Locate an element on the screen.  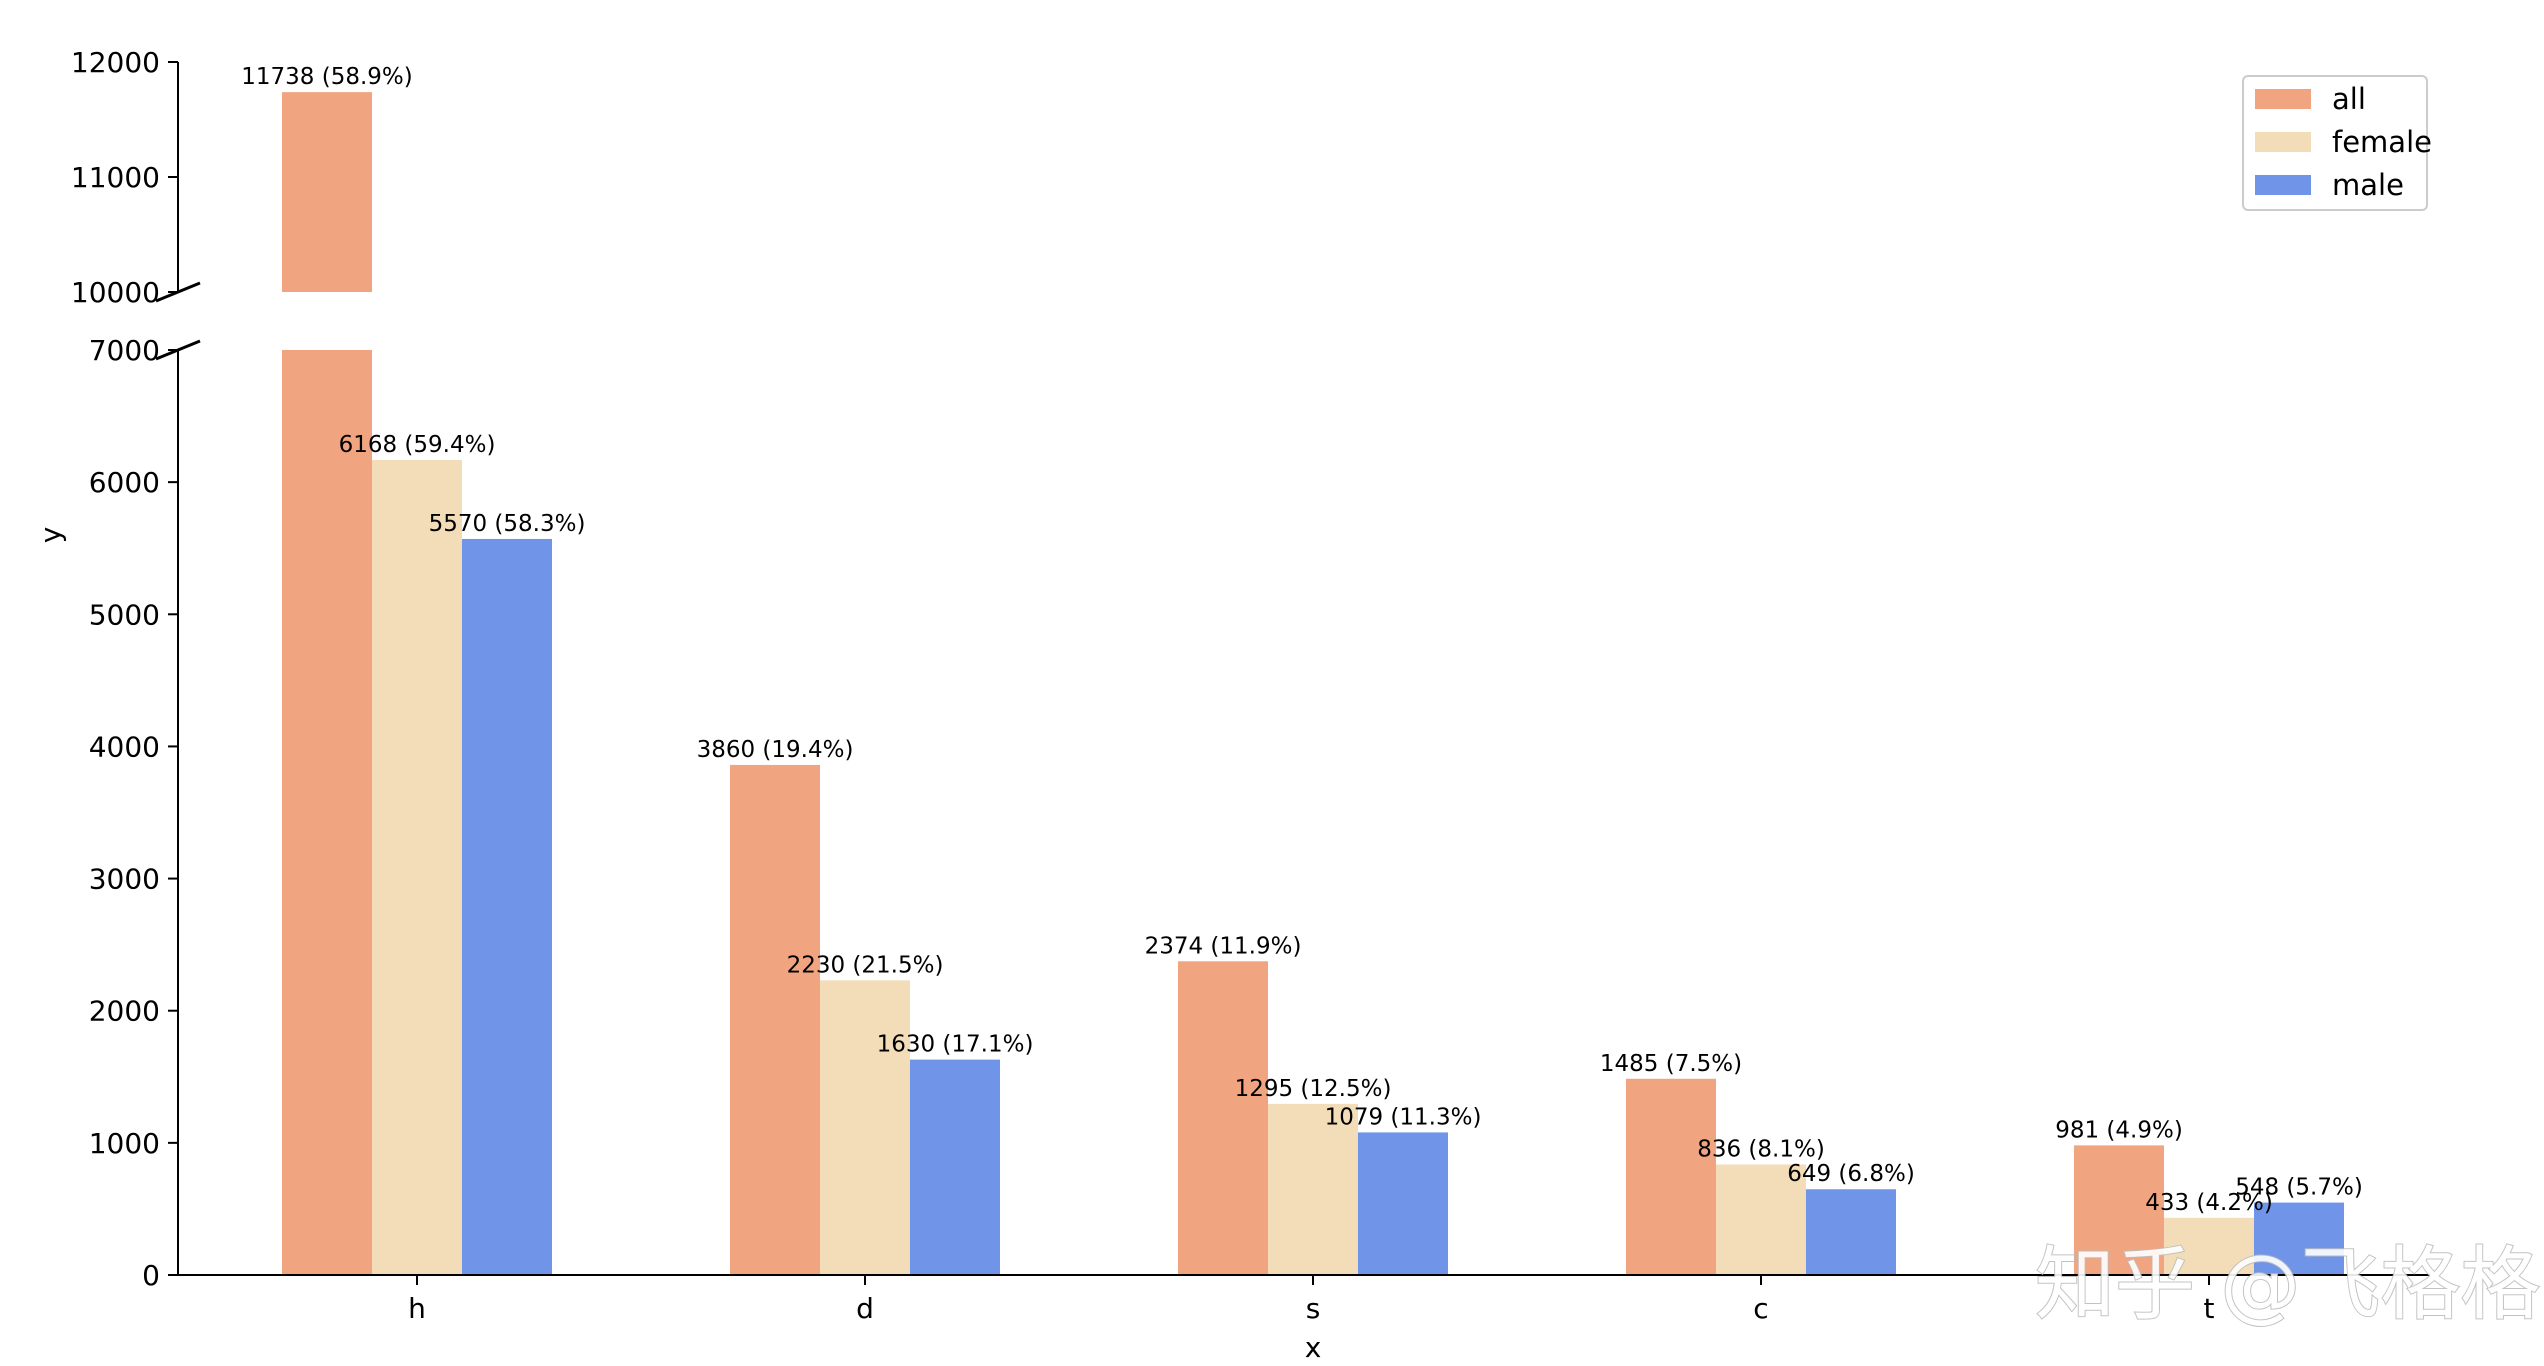
bar-all-h-upper is located at coordinates (327, 192).